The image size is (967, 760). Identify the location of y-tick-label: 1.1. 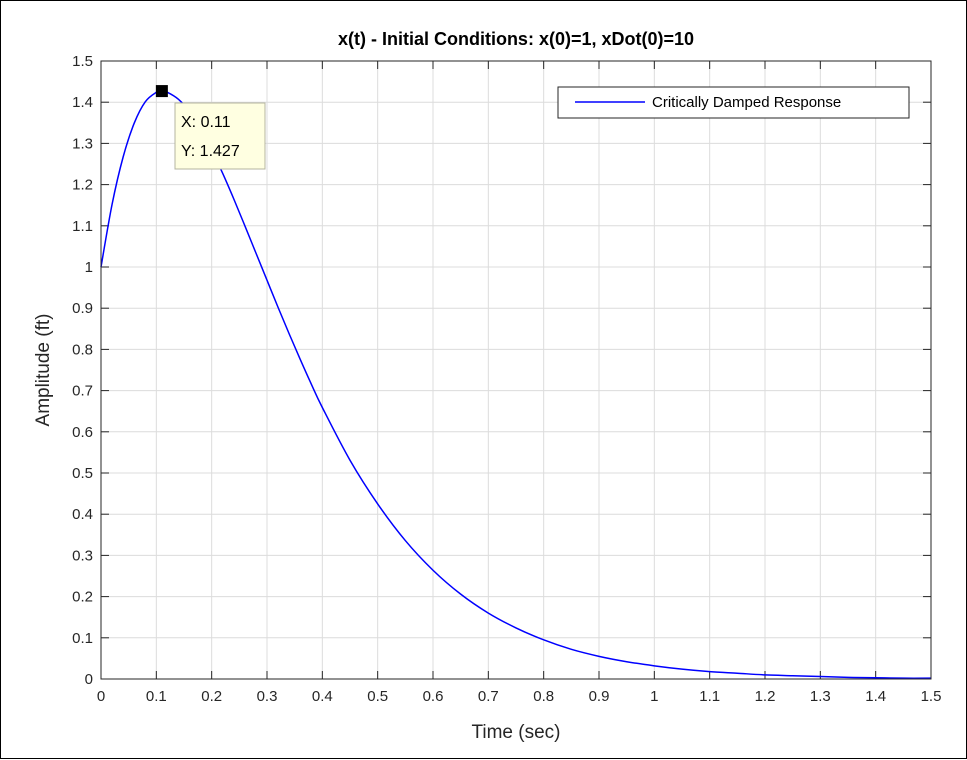
(82, 226).